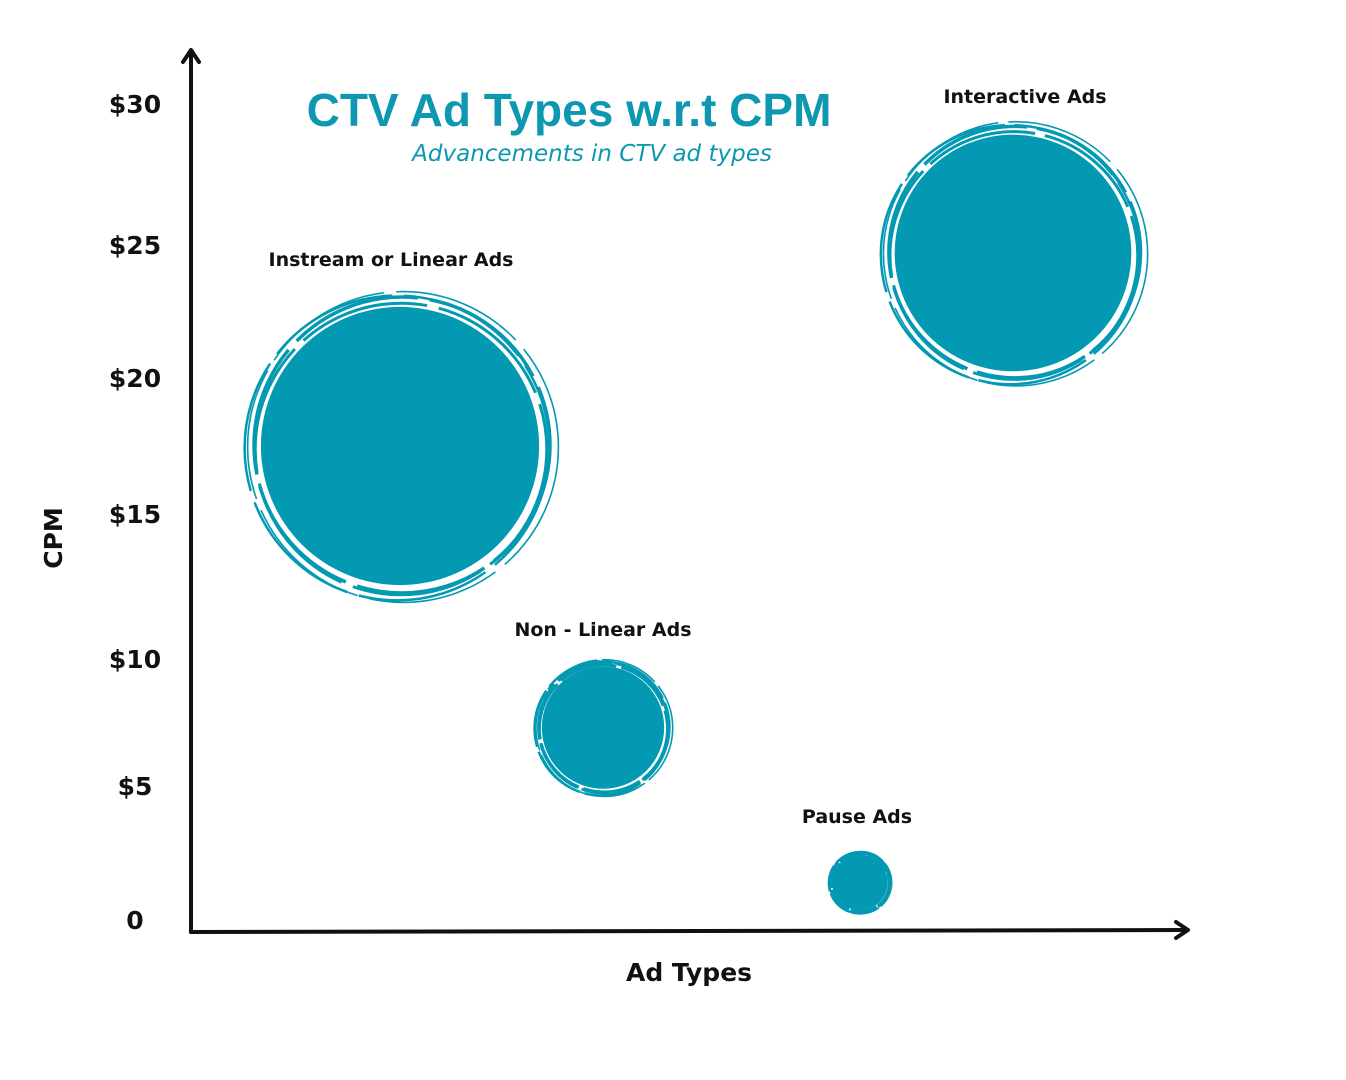  Describe the element at coordinates (135, 245) in the screenshot. I see `y-tick-label: $25` at that location.